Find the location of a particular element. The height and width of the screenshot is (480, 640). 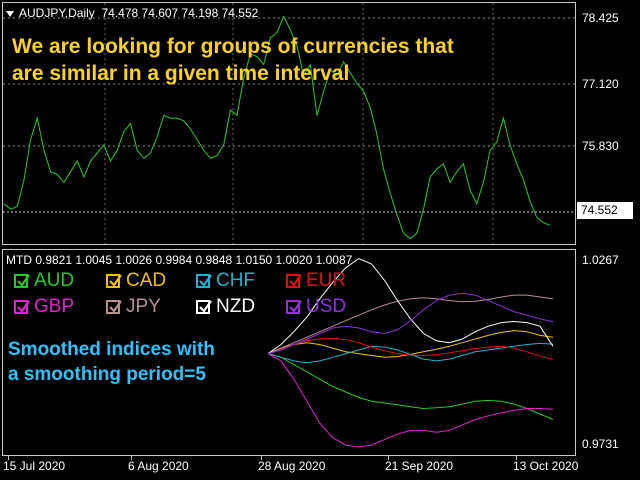

legend-item-aud: AUD is located at coordinates (44, 281).